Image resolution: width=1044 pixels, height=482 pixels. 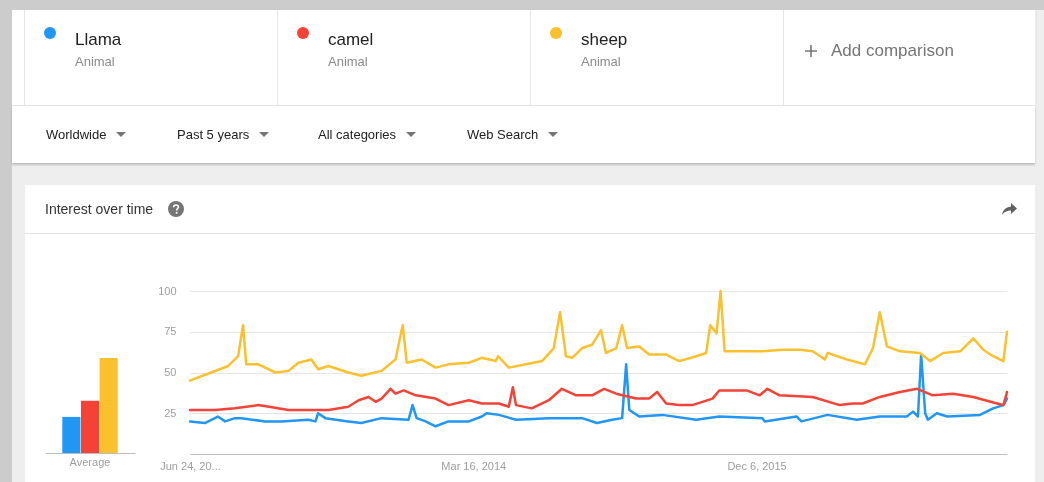 I want to click on legend-label: Llama, so click(x=98, y=40).